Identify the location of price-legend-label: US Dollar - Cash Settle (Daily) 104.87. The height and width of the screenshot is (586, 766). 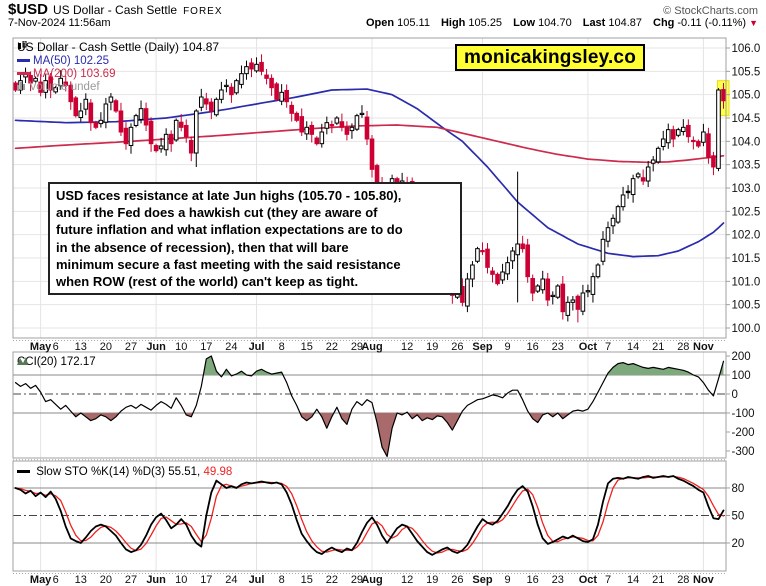
(118, 47).